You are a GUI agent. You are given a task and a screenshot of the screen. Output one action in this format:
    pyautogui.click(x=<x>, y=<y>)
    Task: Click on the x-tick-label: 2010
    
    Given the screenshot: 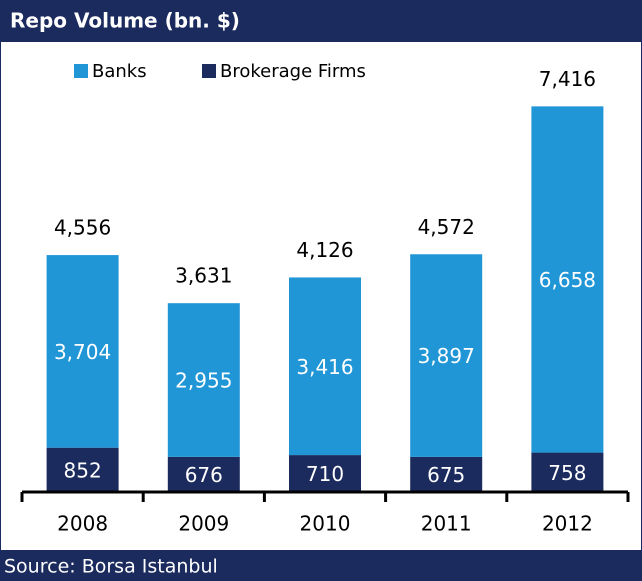 What is the action you would take?
    pyautogui.click(x=325, y=524)
    